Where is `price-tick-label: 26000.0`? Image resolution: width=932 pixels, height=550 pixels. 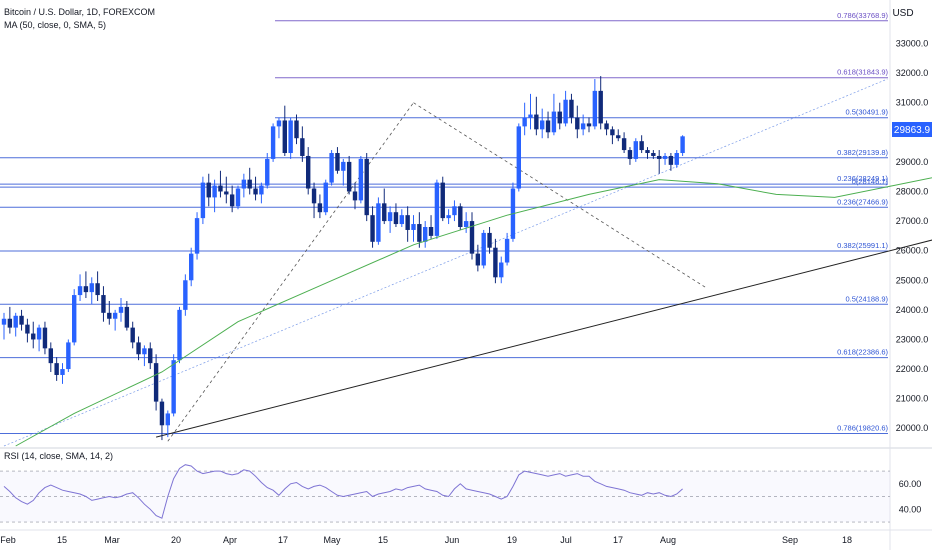
price-tick-label: 26000.0 is located at coordinates (912, 251).